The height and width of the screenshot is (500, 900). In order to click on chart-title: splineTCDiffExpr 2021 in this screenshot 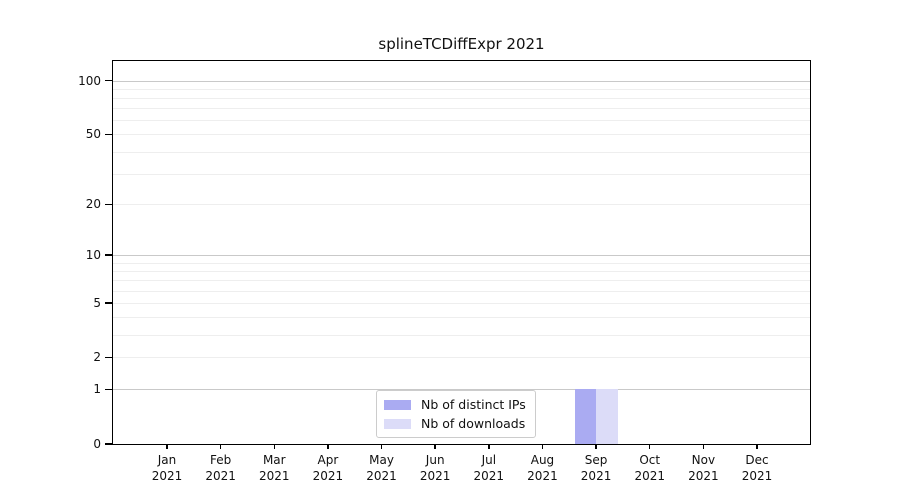, I will do `click(461, 44)`.